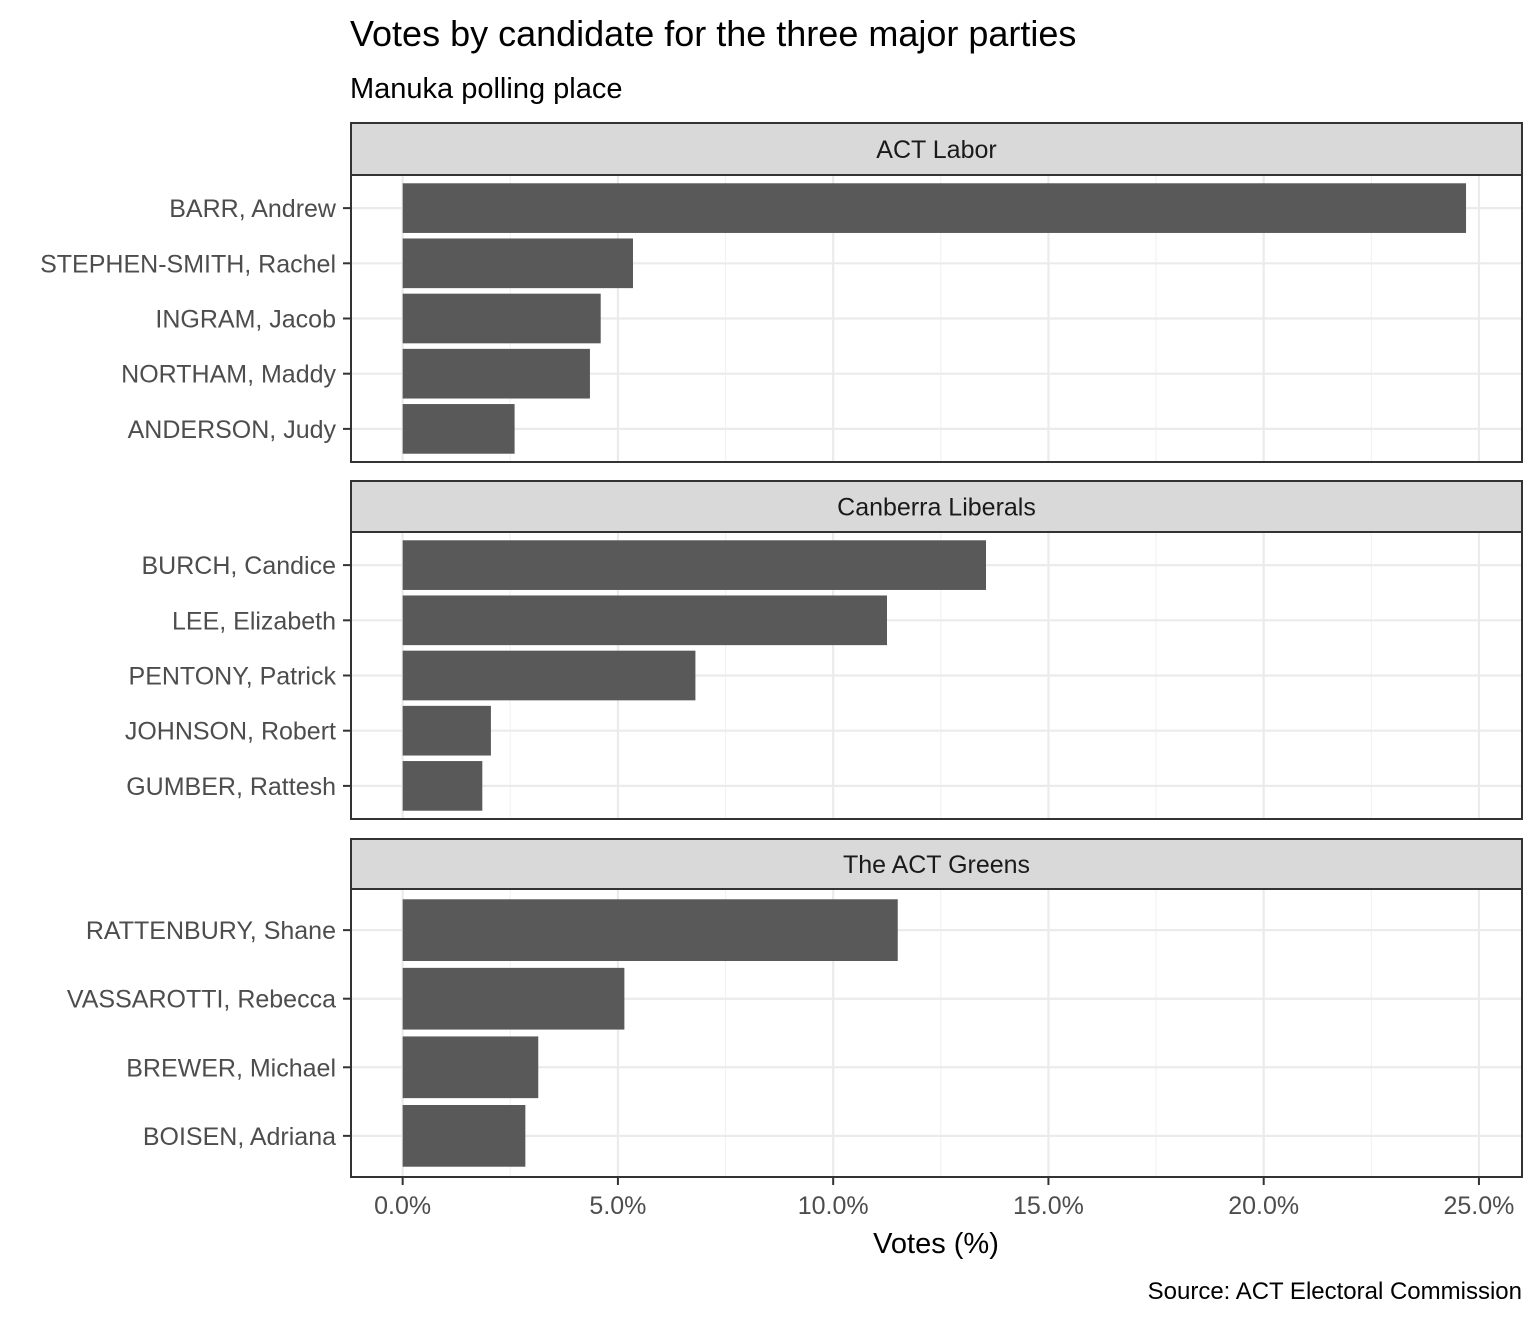  Describe the element at coordinates (231, 787) in the screenshot. I see `y-tick-label: GUMBER, Rattesh` at that location.